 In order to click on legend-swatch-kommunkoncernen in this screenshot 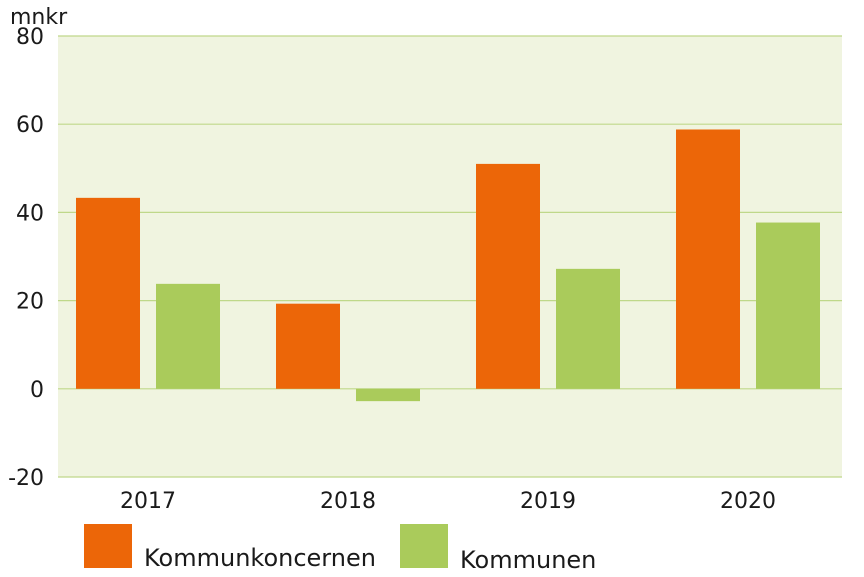, I will do `click(108, 546)`.